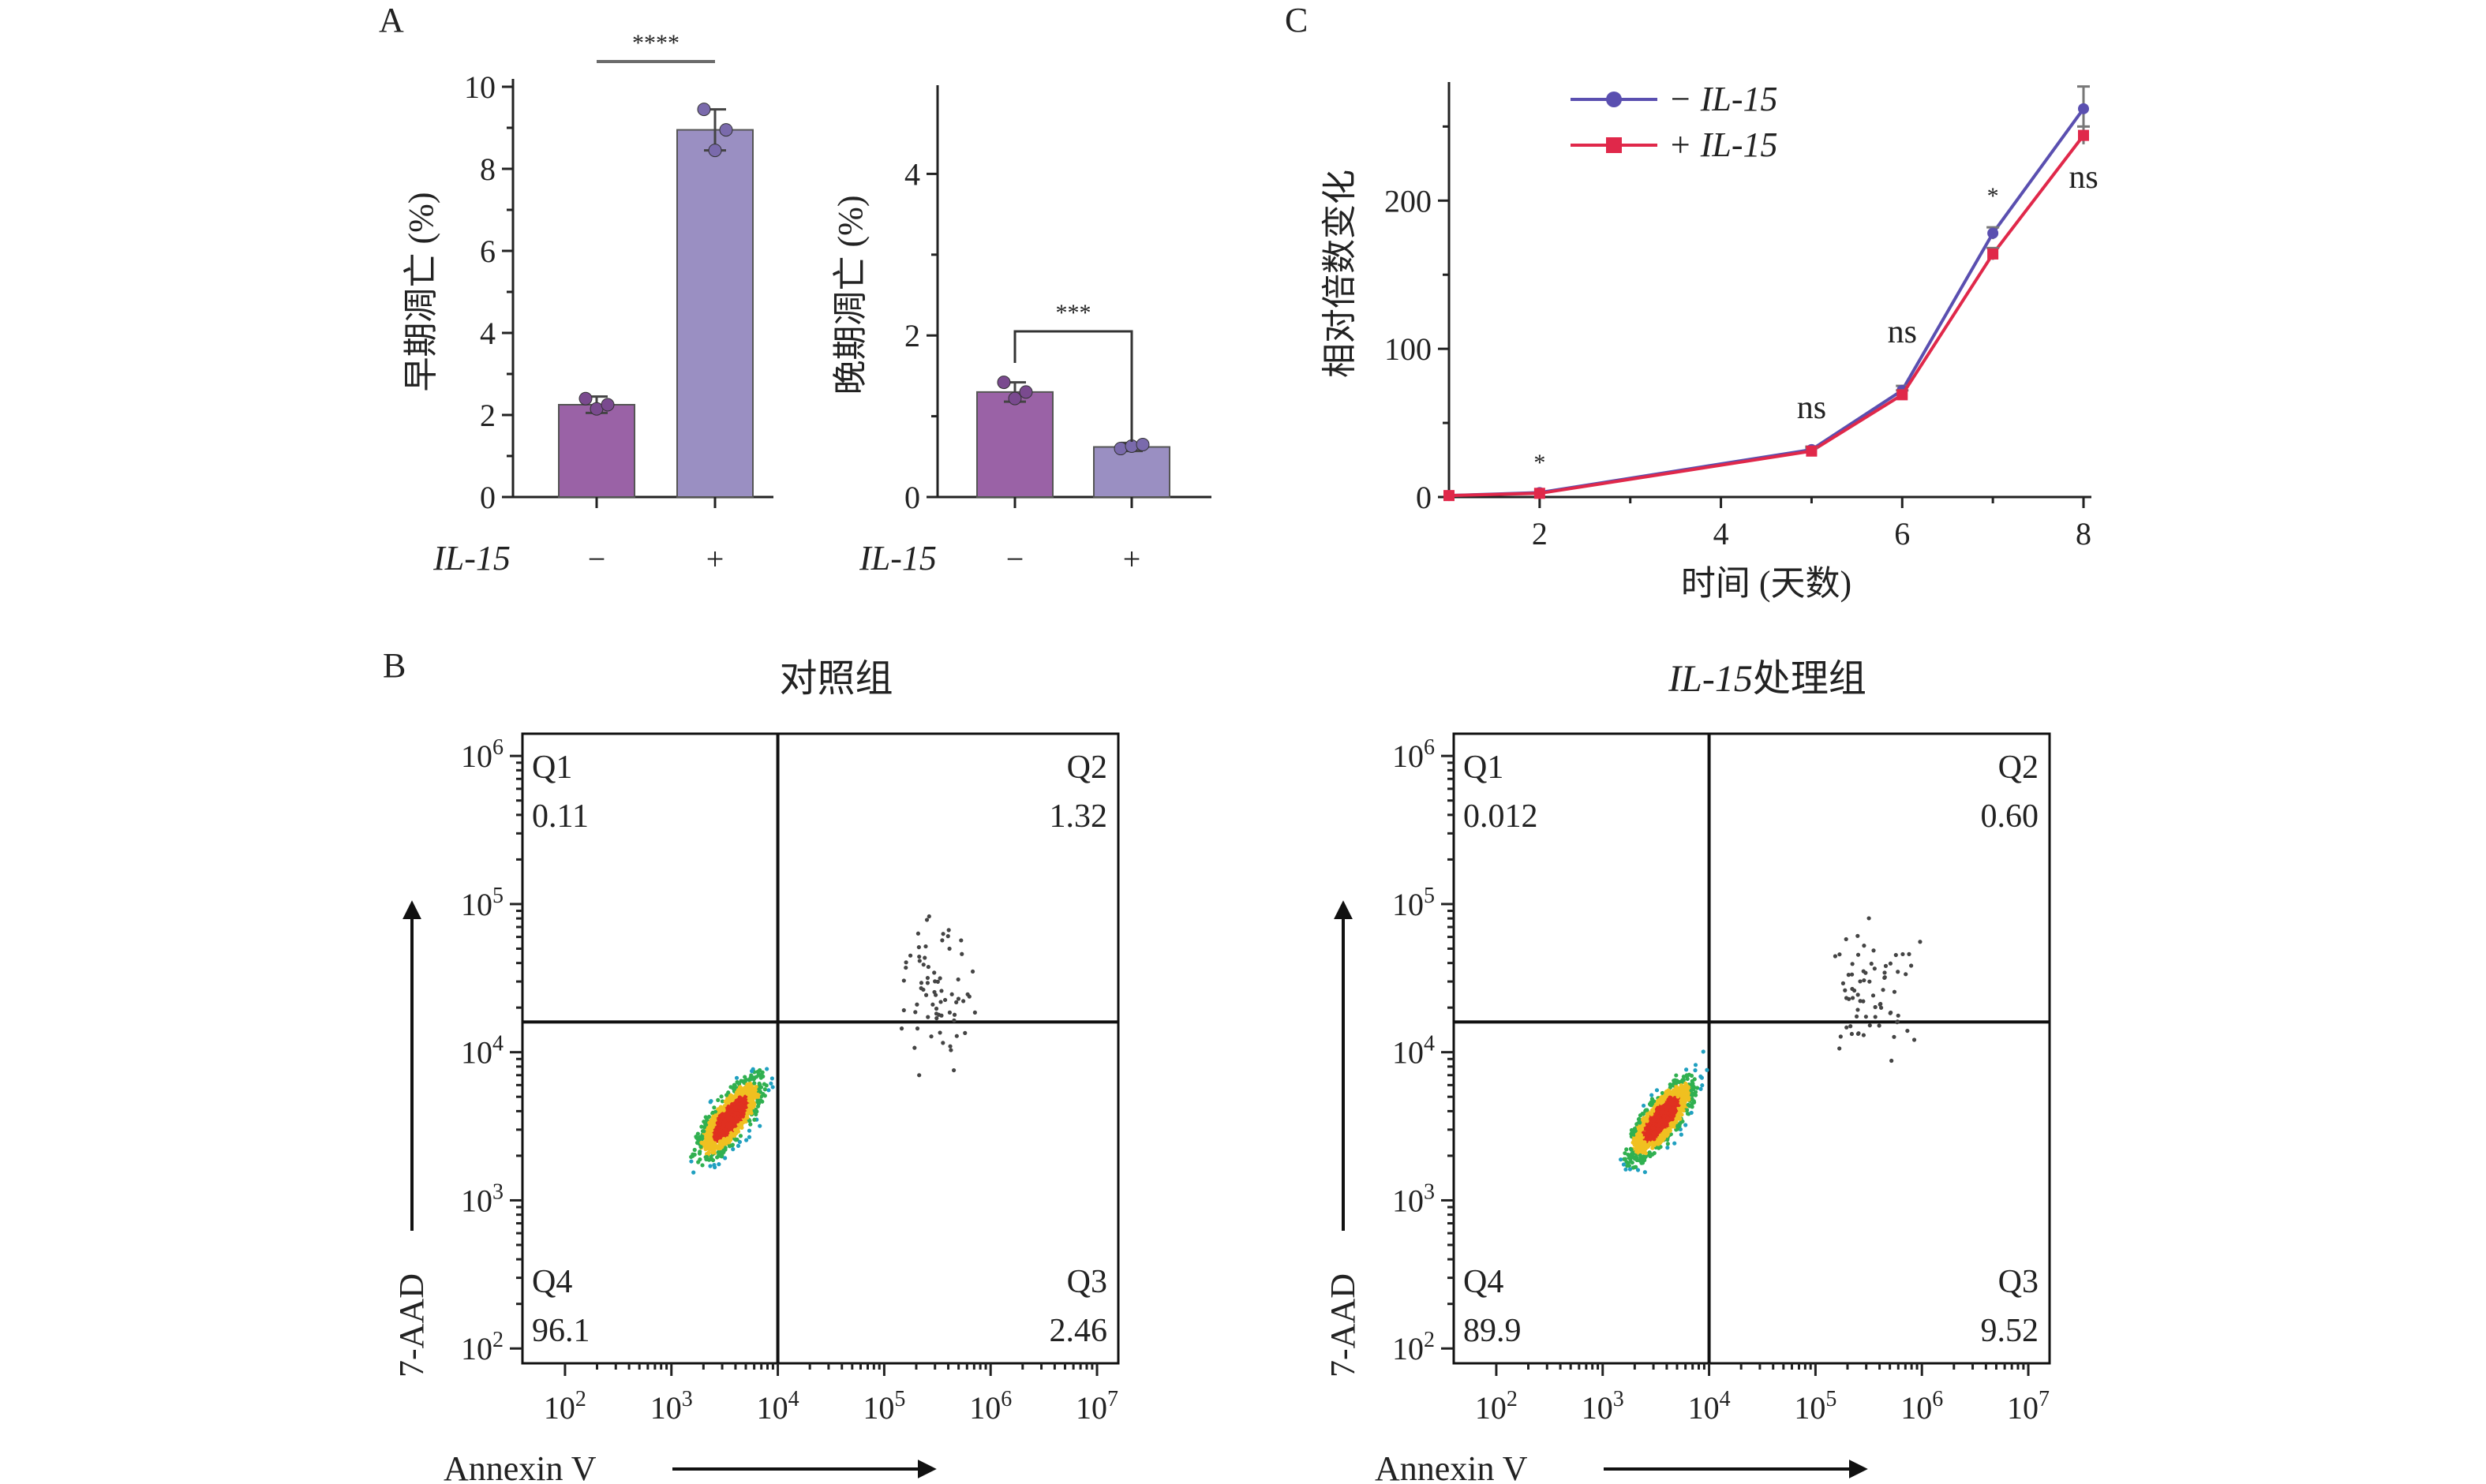  Describe the element at coordinates (836, 679) in the screenshot. I see `plot-title: 对照组` at that location.